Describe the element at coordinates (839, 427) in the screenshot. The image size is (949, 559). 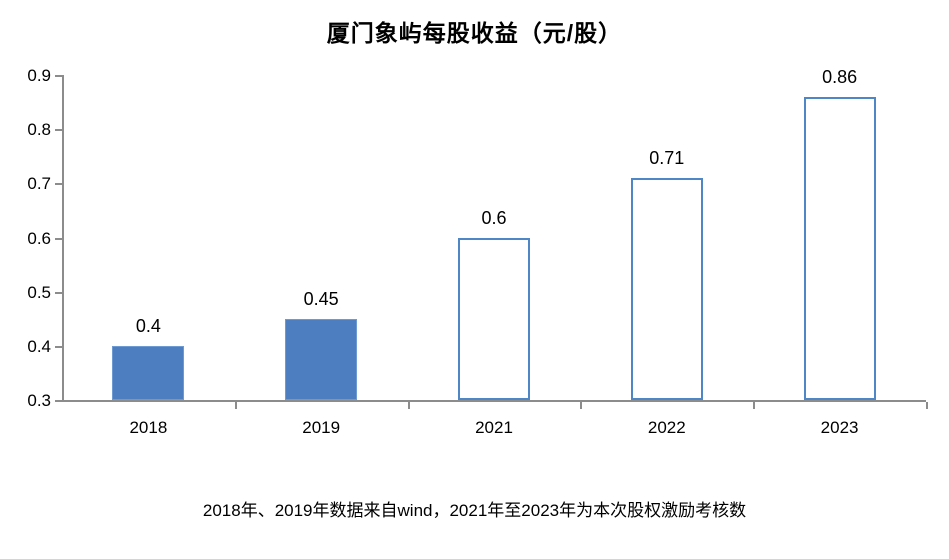
I see `x-axis-category-label-2023: 2023` at that location.